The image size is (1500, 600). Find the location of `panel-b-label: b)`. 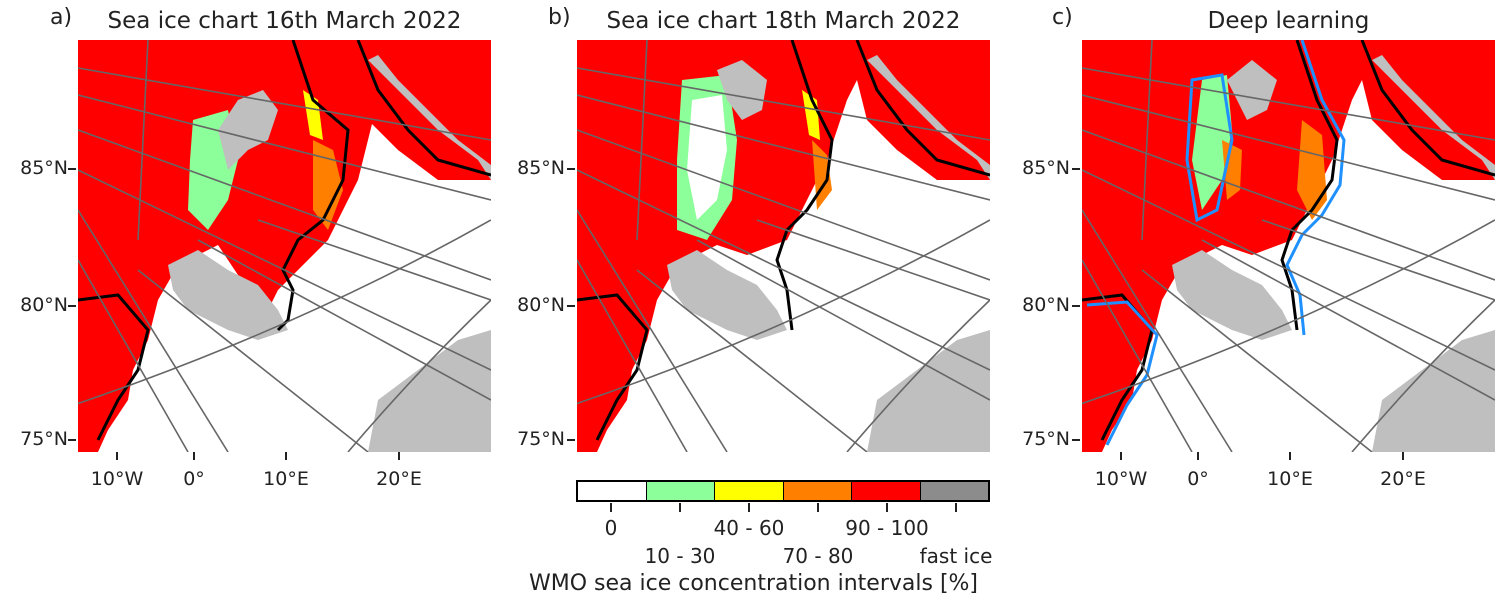

panel-b-label: b) is located at coordinates (559, 17).